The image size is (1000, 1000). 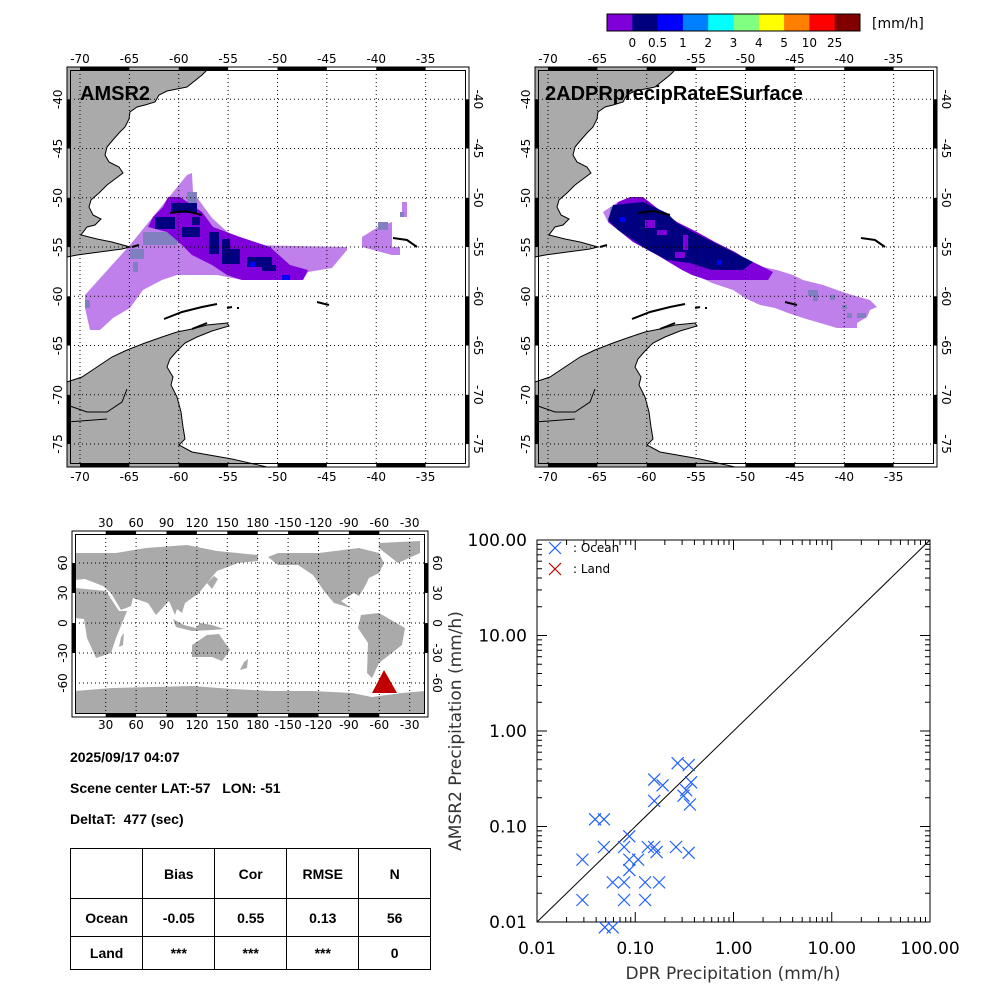 What do you see at coordinates (246, 251) in the screenshot?
I see `amsr2-precip-field` at bounding box center [246, 251].